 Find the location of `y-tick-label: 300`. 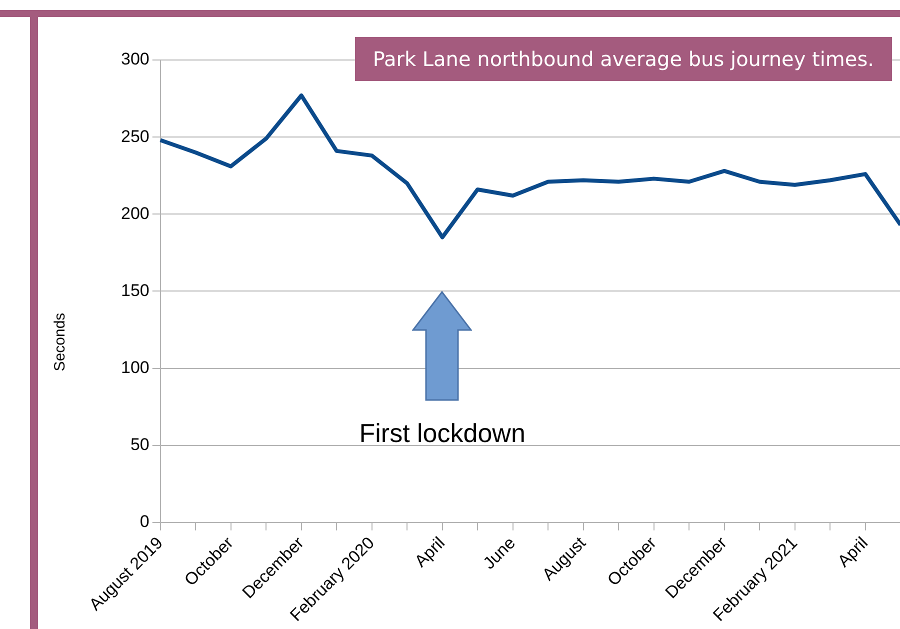

y-tick-label: 300 is located at coordinates (135, 59).